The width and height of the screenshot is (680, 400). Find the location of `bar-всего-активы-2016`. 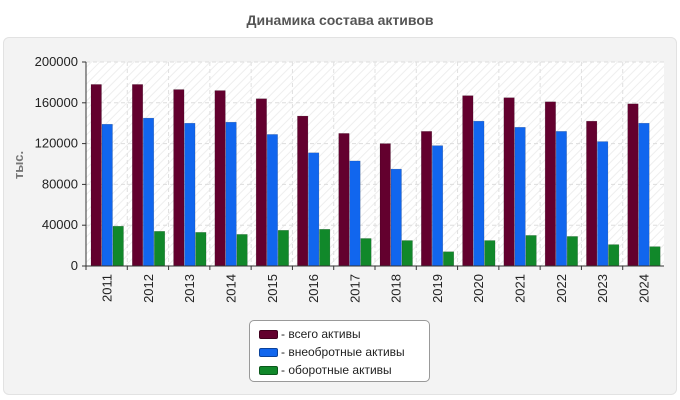

bar-всего-активы-2016 is located at coordinates (303, 191).